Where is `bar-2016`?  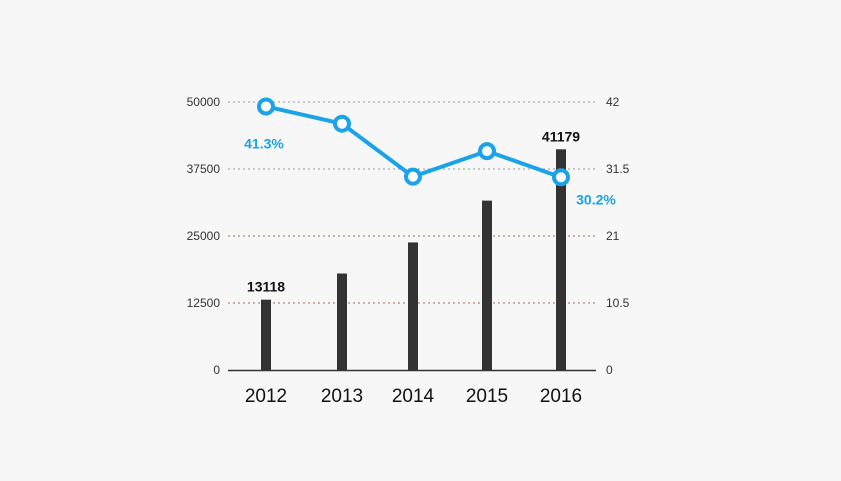
bar-2016 is located at coordinates (561, 259).